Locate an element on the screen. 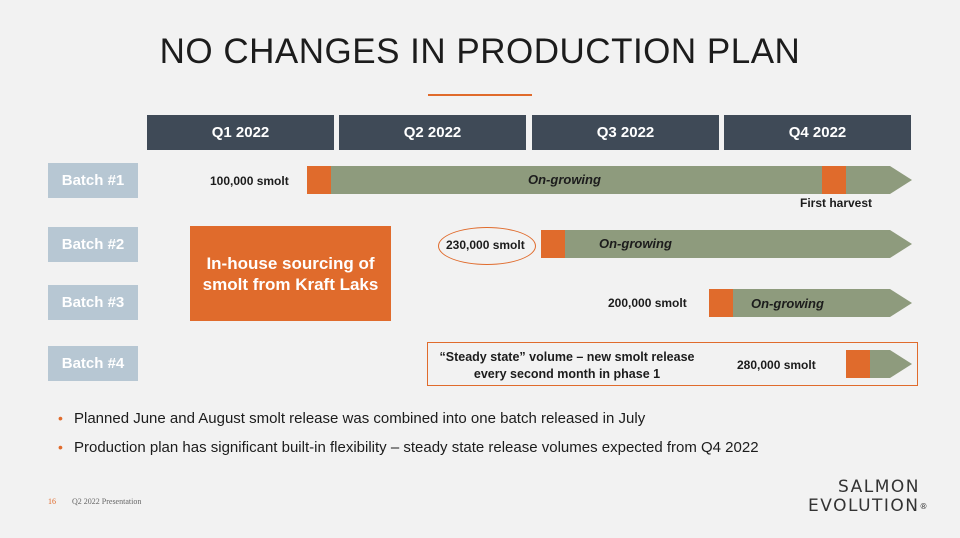 The image size is (960, 538). title-underline is located at coordinates (480, 95).